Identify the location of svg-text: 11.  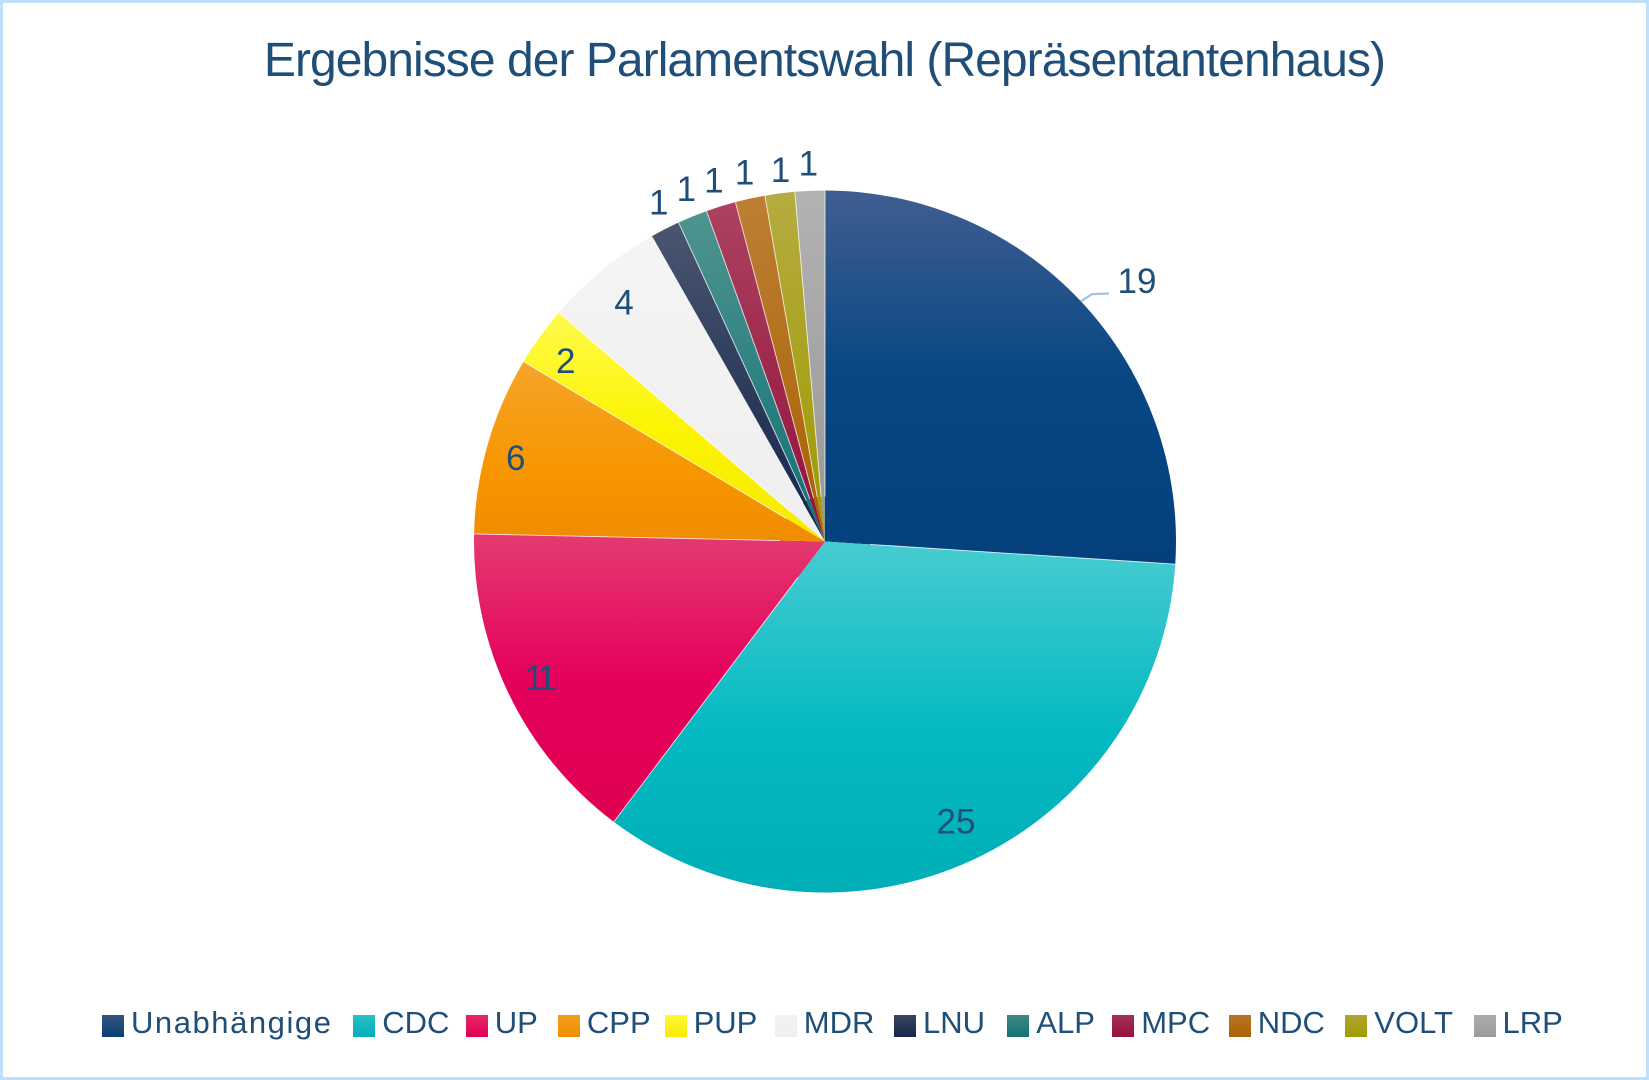
(539, 678).